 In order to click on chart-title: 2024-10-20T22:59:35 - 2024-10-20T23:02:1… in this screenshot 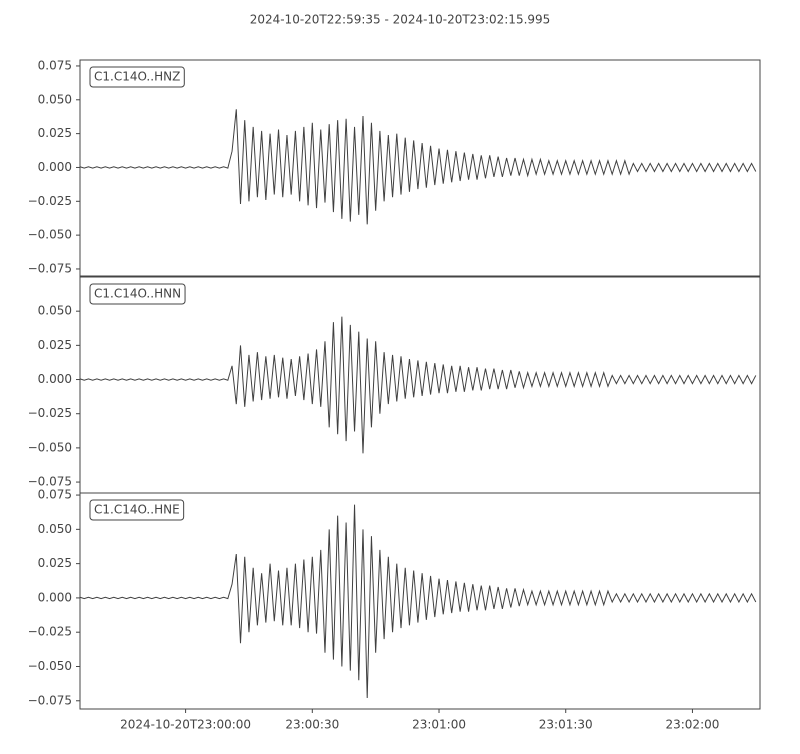, I will do `click(400, 20)`.